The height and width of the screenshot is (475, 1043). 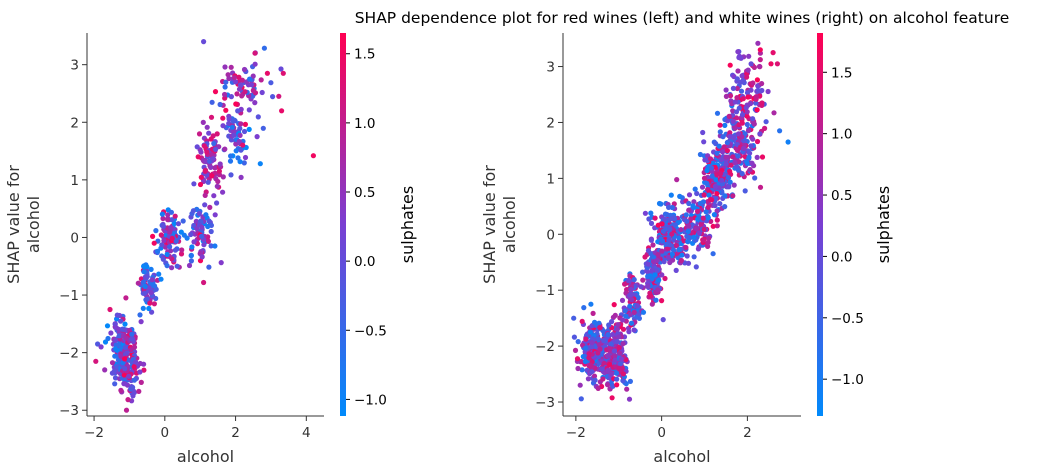 I want to click on red-wines-y-axis-label-line: SHAP value for, so click(x=13, y=224).